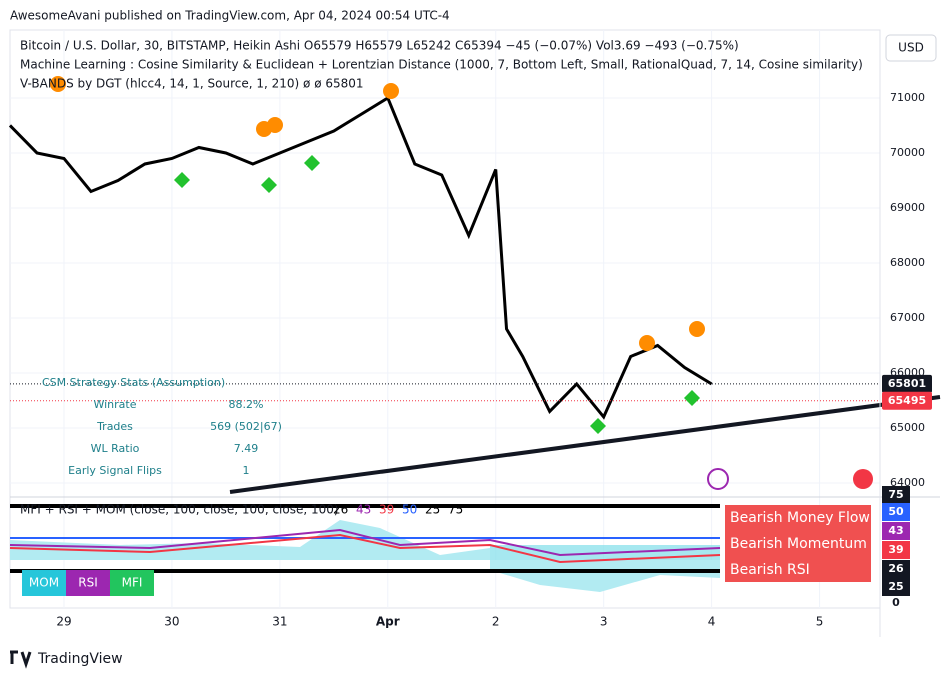  I want to click on stats-value: 88.2%, so click(246, 404).